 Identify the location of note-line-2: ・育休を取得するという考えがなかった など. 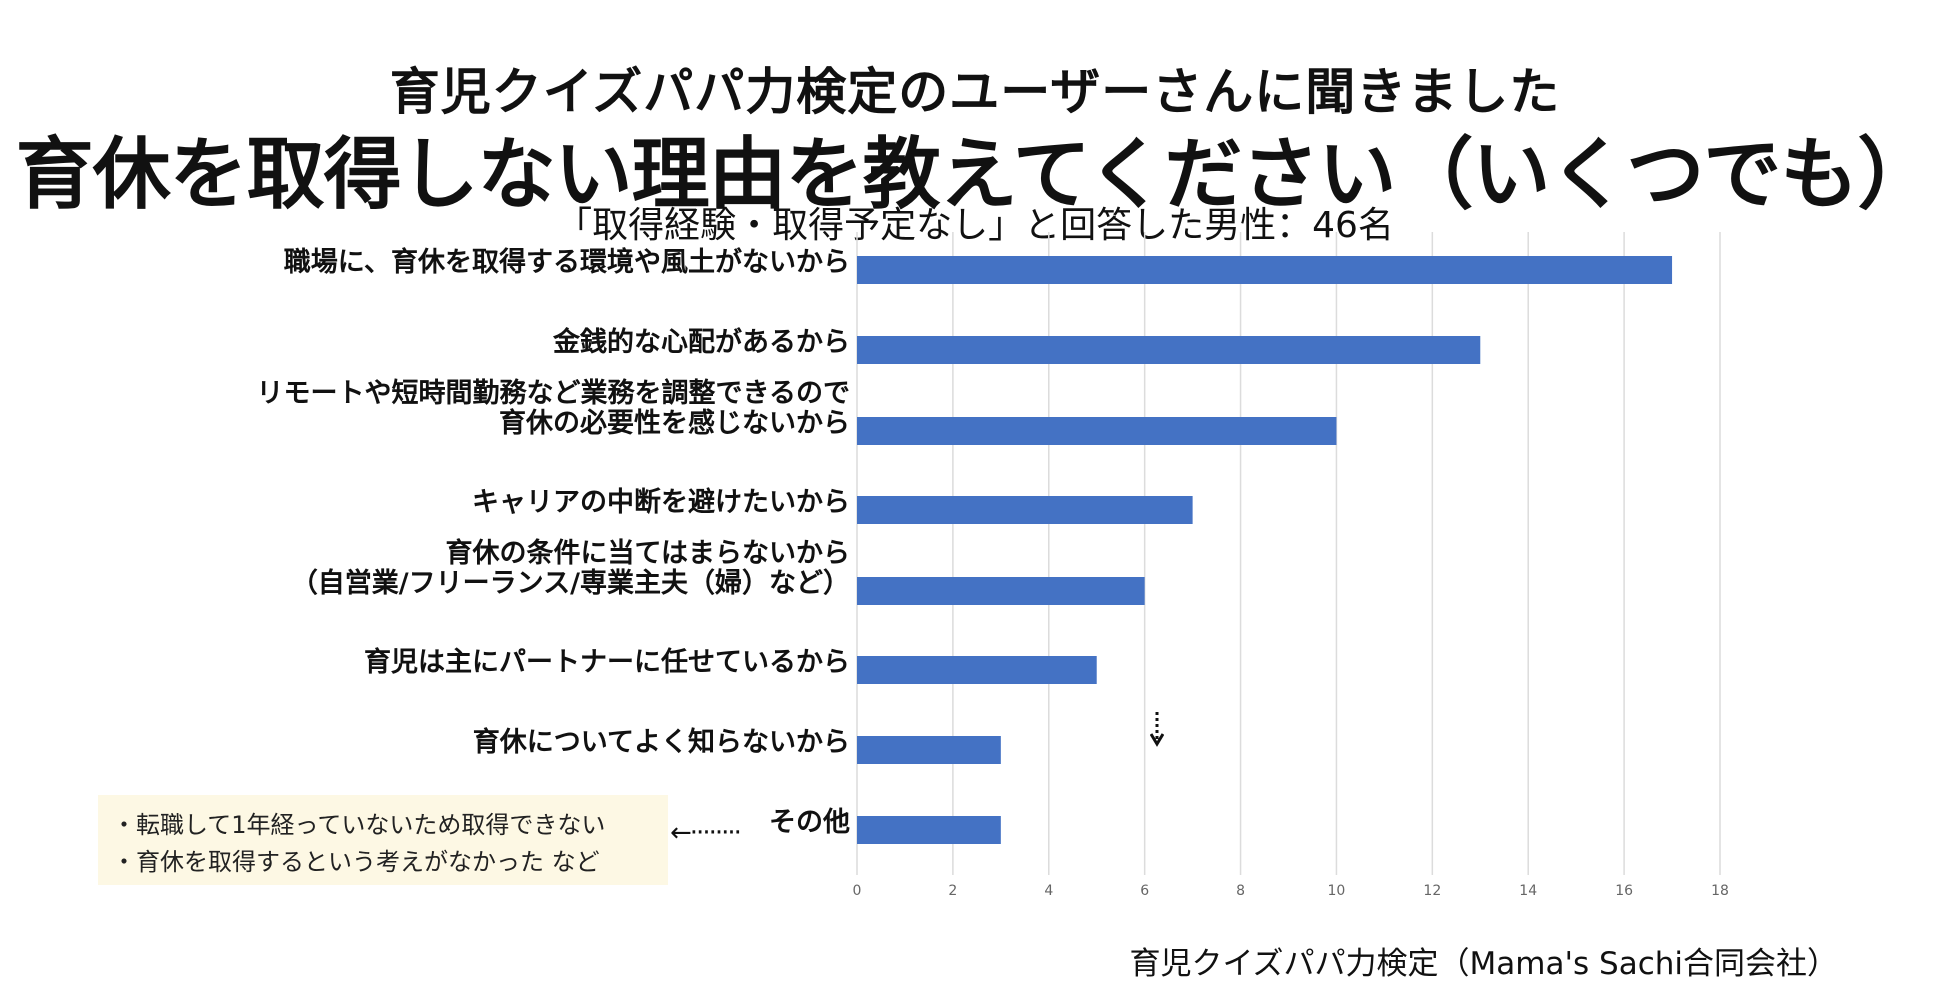
(356, 862).